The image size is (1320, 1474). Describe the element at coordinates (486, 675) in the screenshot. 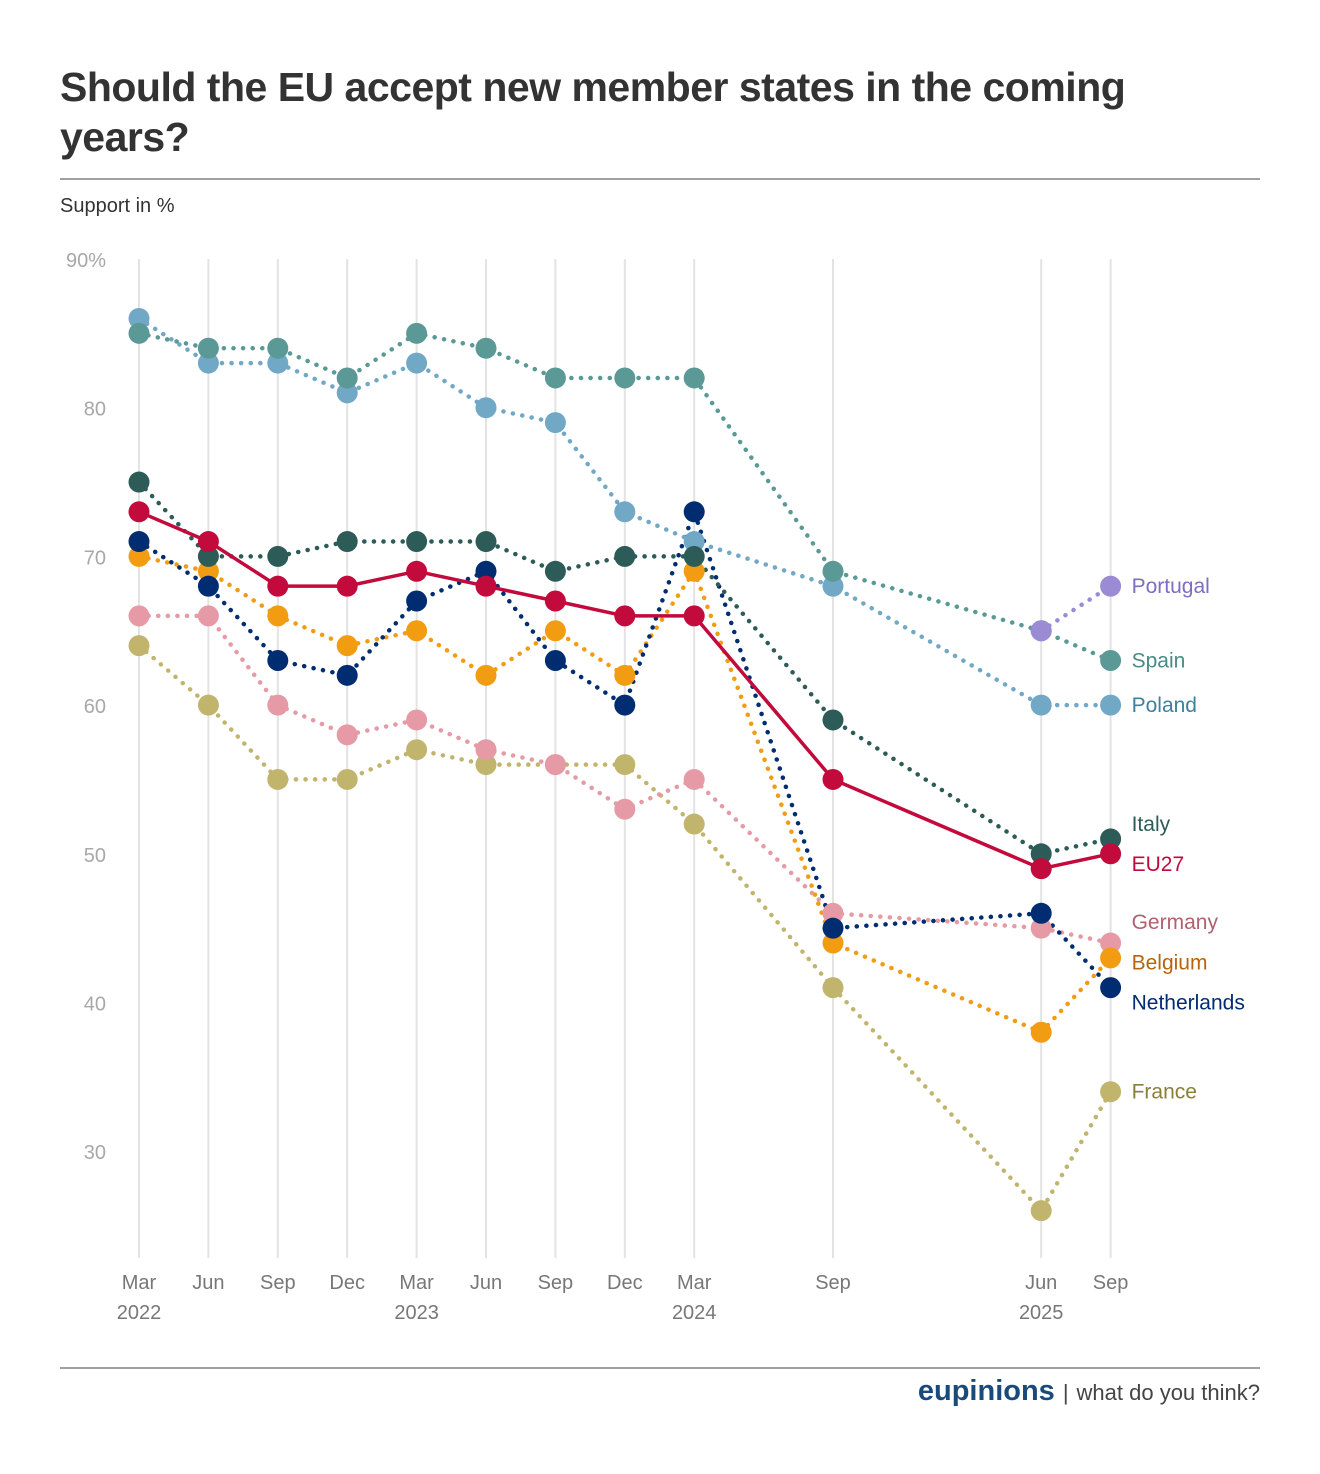

I see `data-point: Belgium Jun 2023: 62%` at that location.